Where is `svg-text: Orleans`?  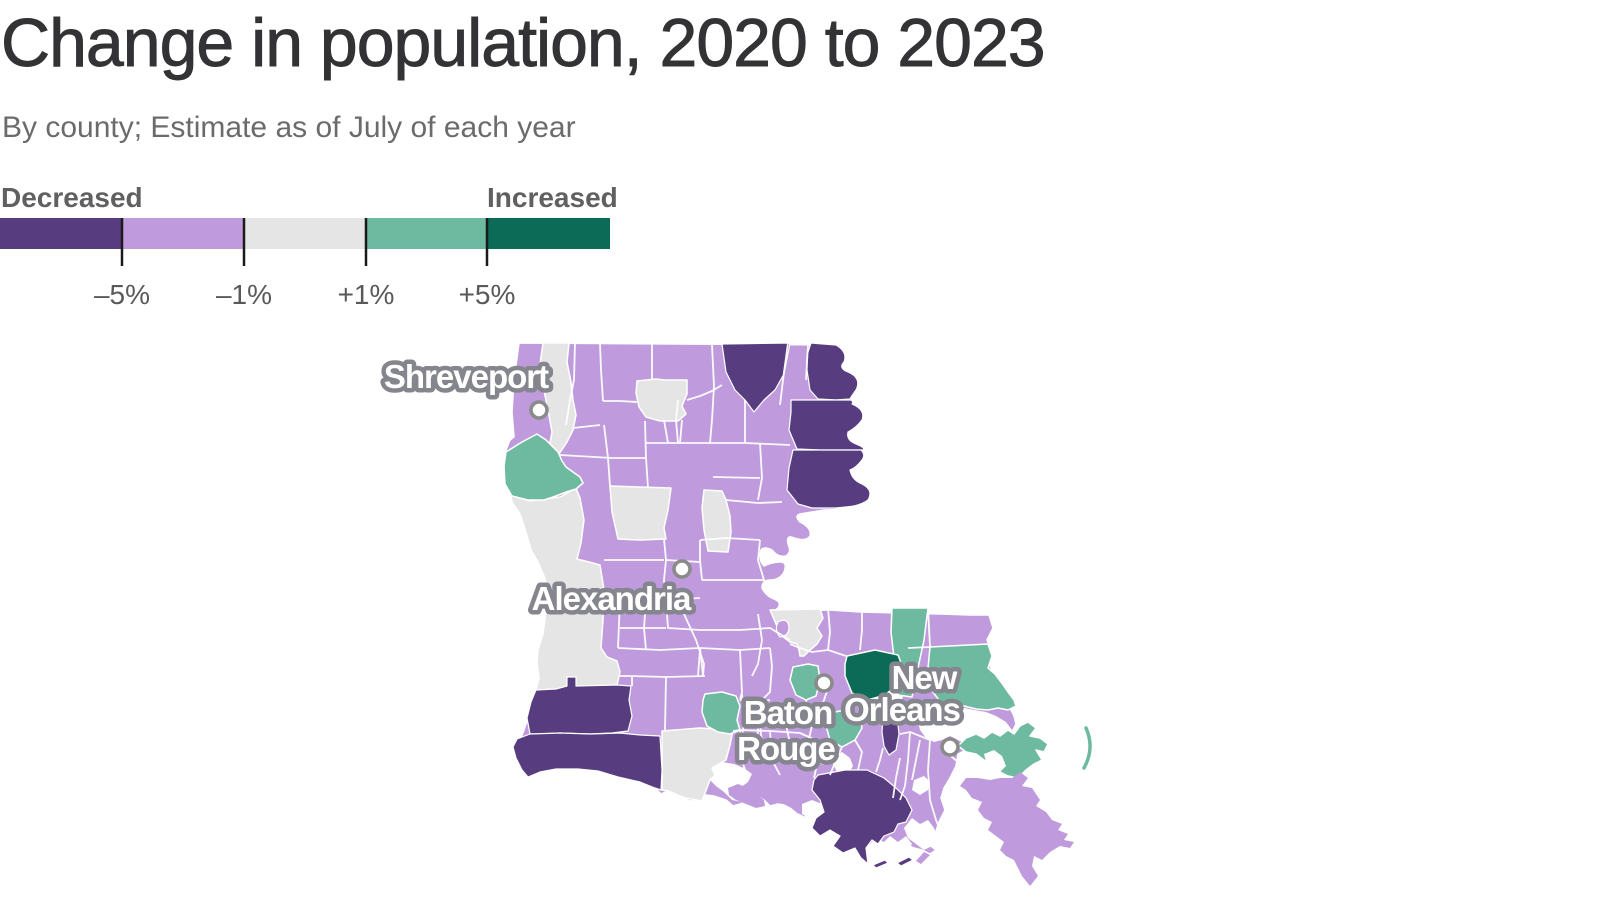
svg-text: Orleans is located at coordinates (902, 709).